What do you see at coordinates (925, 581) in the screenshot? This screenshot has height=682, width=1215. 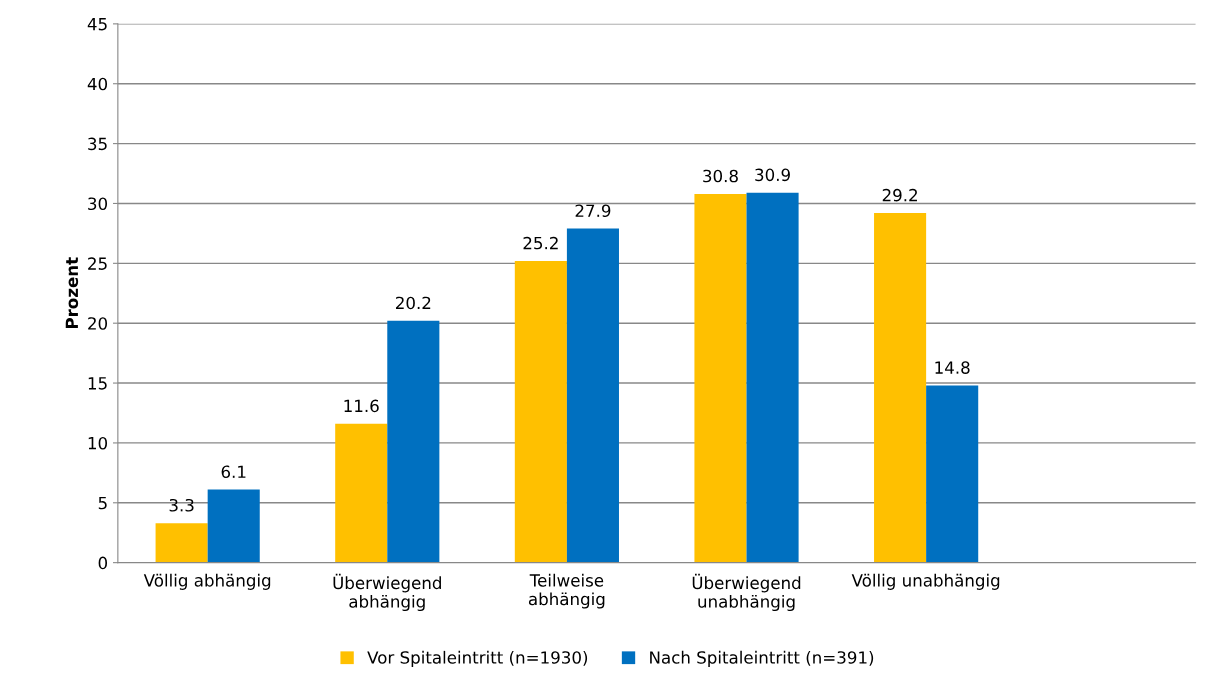 I see `x-tick-label: Völlig unabhängig` at bounding box center [925, 581].